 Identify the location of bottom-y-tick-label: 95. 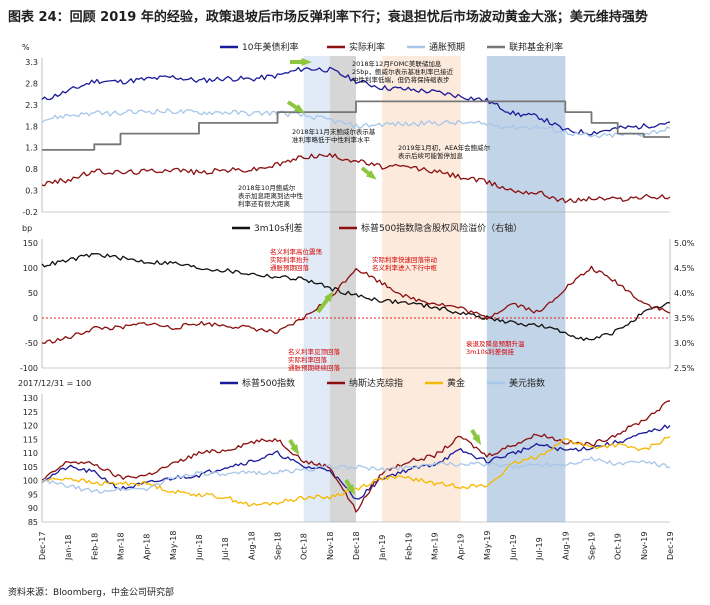
(33, 494).